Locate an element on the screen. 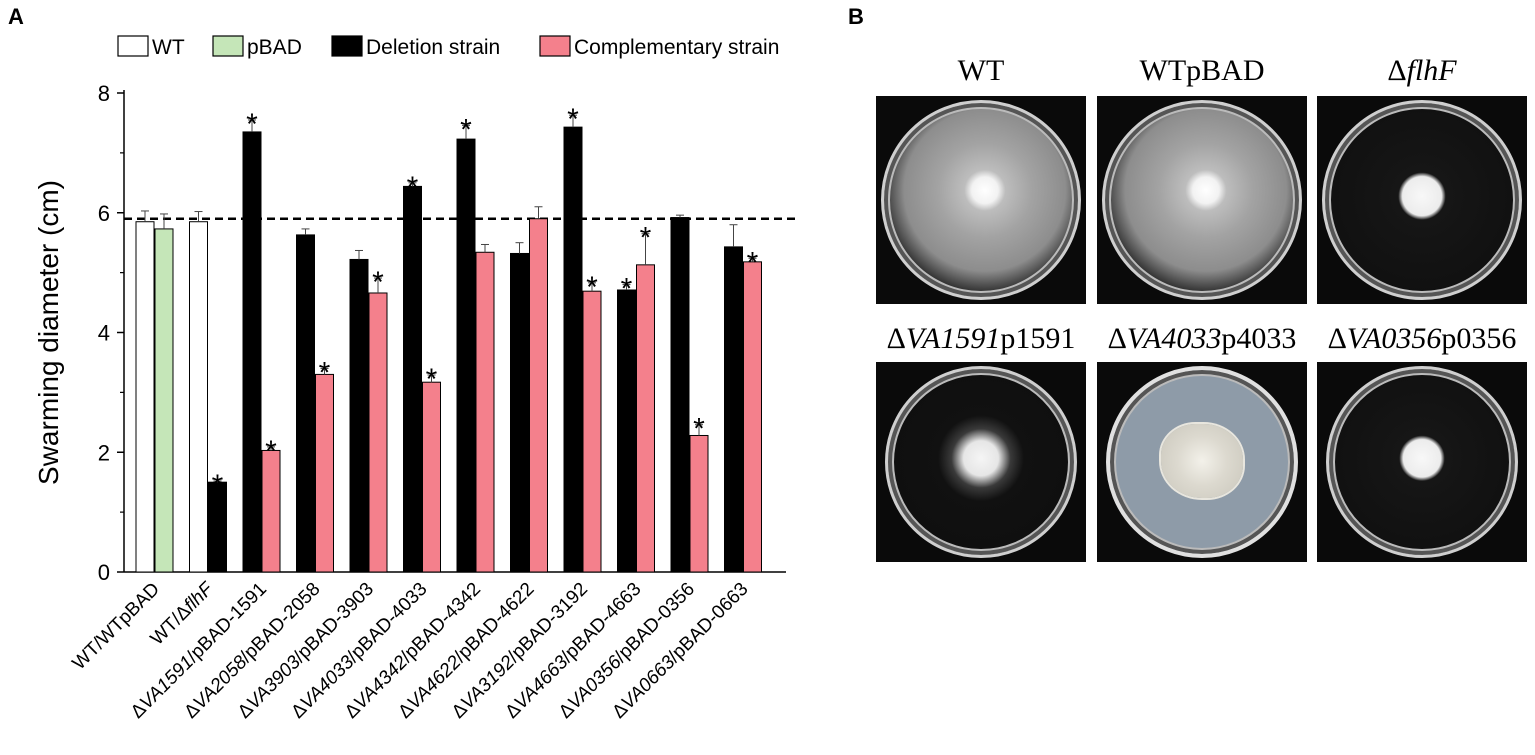  plate-label: ΔflhF is located at coordinates (1422, 70).